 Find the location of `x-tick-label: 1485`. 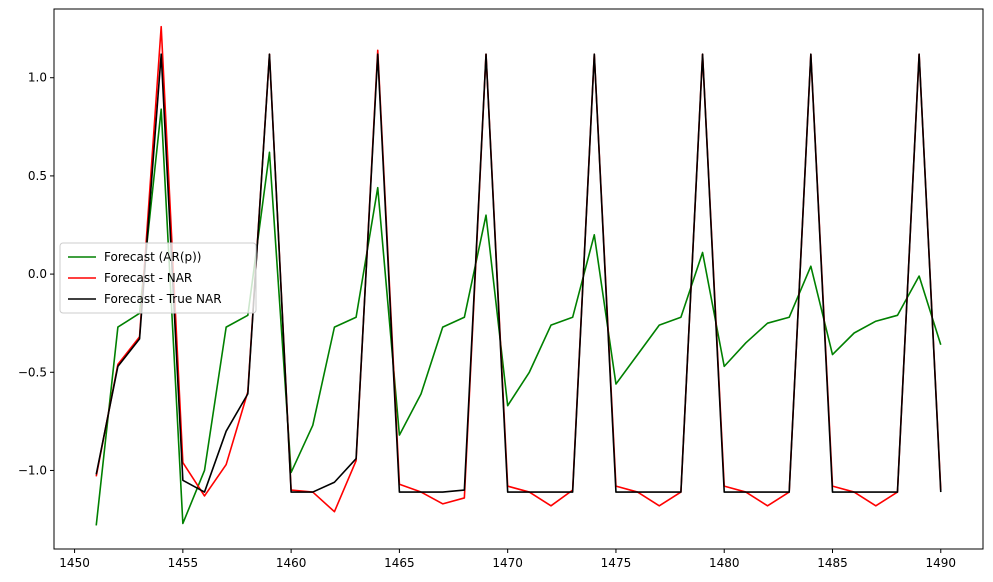

x-tick-label: 1485 is located at coordinates (832, 563).